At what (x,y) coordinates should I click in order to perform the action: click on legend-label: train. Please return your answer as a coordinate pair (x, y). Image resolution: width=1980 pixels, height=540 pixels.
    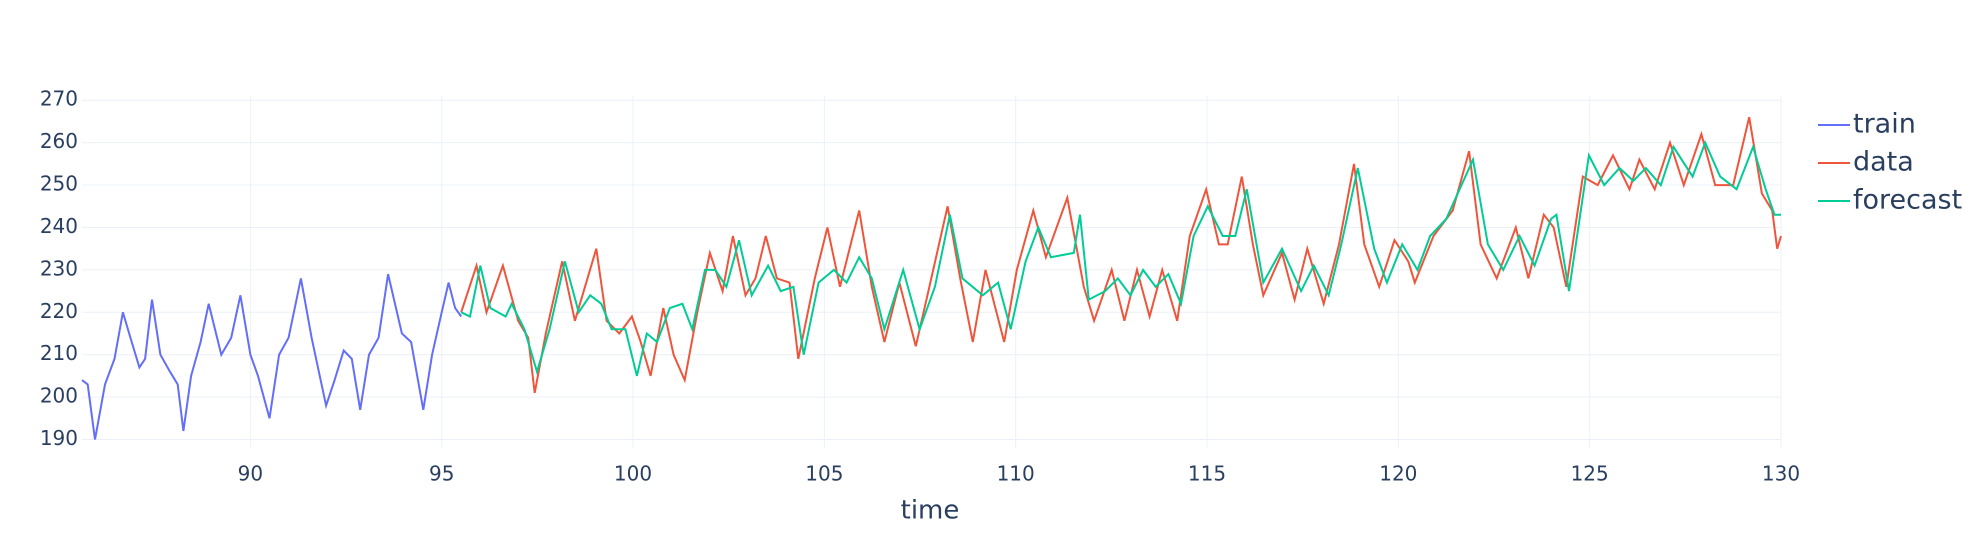
    Looking at the image, I should click on (1884, 124).